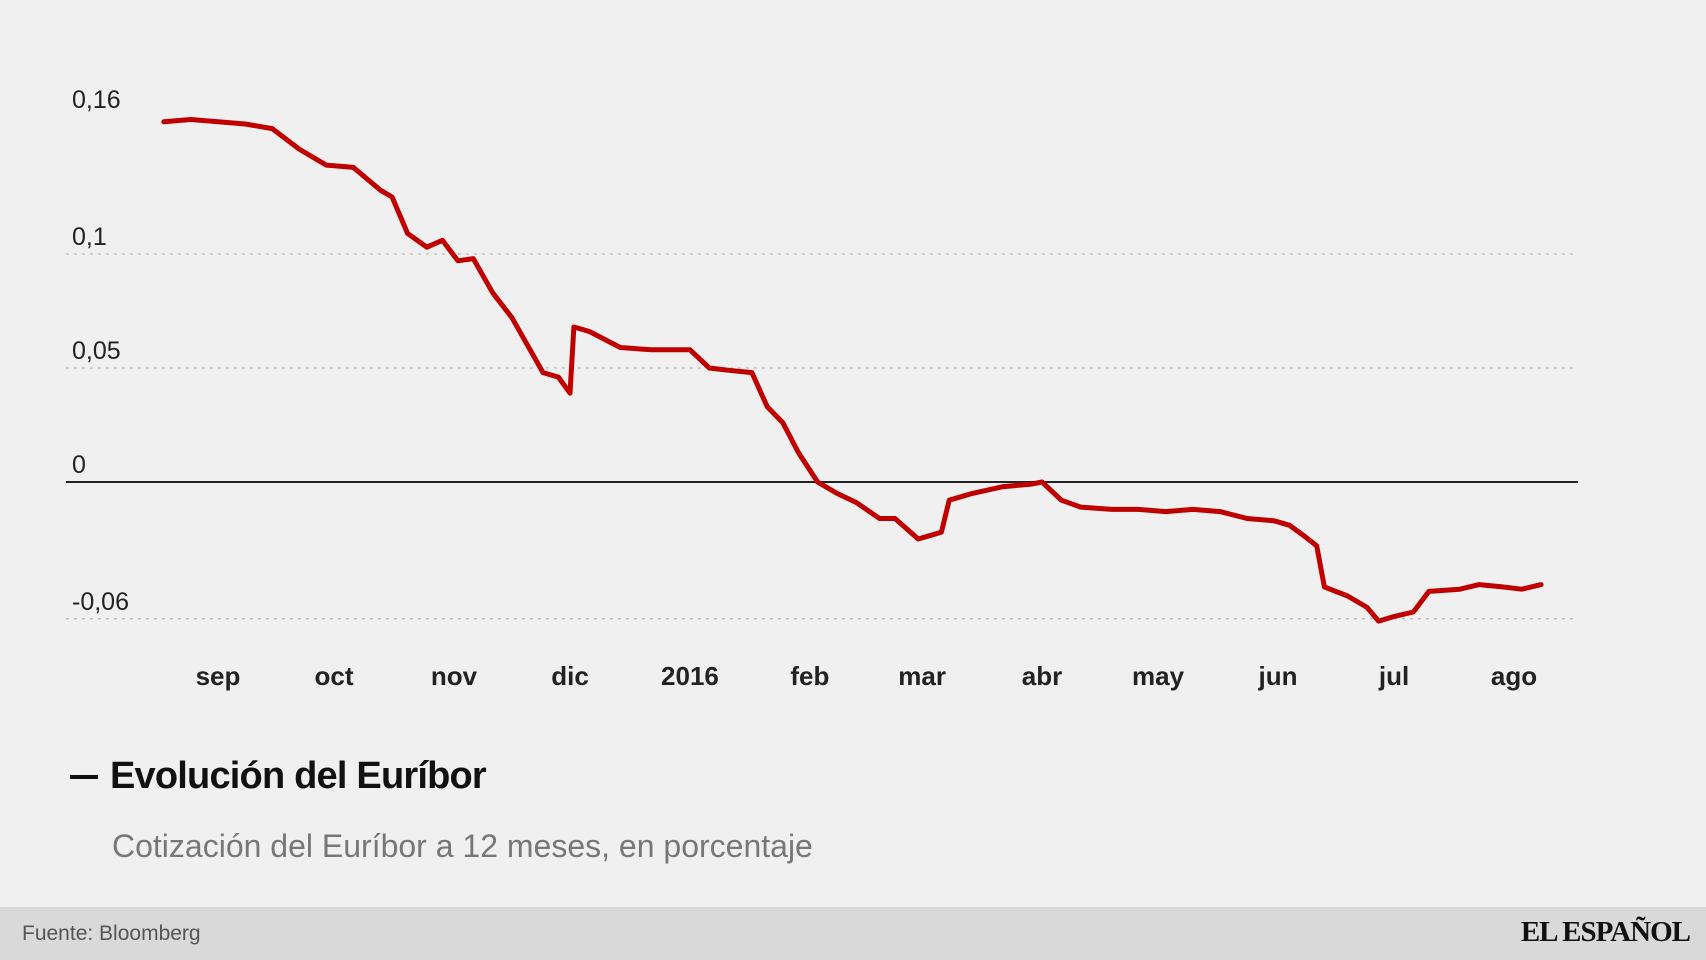 This screenshot has width=1706, height=960. What do you see at coordinates (853, 933) in the screenshot?
I see `footer-bar: Fuente: Bloomberg EL ESPAÑOL` at bounding box center [853, 933].